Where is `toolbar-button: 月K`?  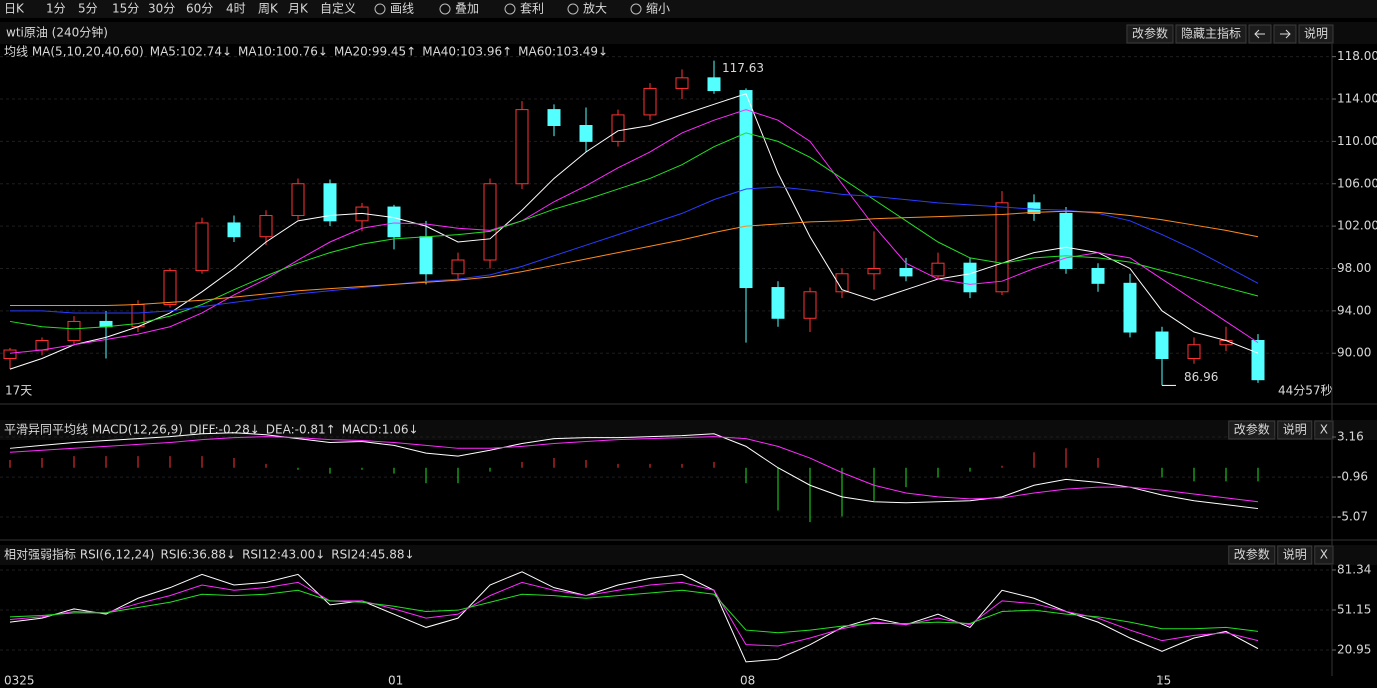 toolbar-button: 月K is located at coordinates (298, 9).